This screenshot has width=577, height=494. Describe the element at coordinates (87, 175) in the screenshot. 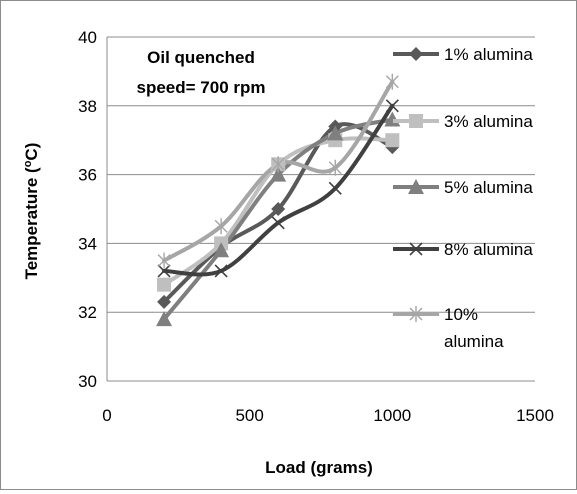

I see `y-tick-label: 36` at that location.